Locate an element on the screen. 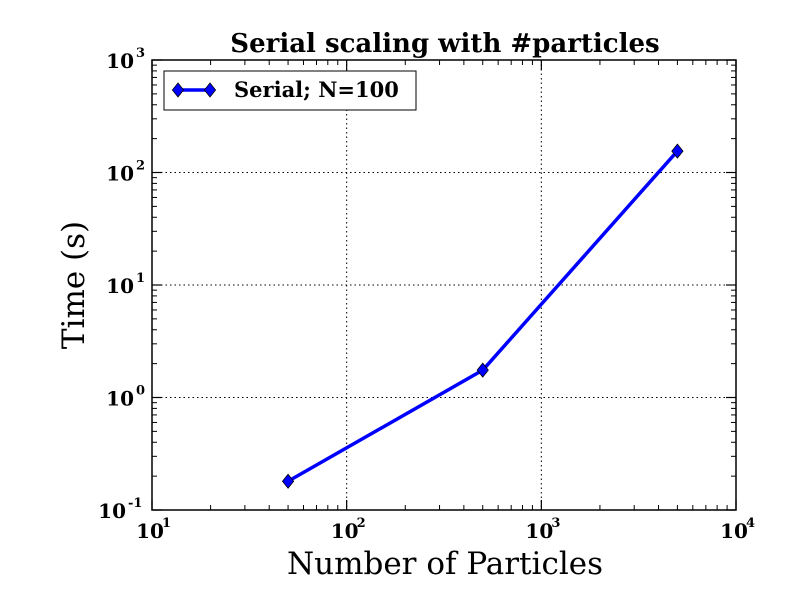  x-axis-label: Number of Particles is located at coordinates (445, 564).